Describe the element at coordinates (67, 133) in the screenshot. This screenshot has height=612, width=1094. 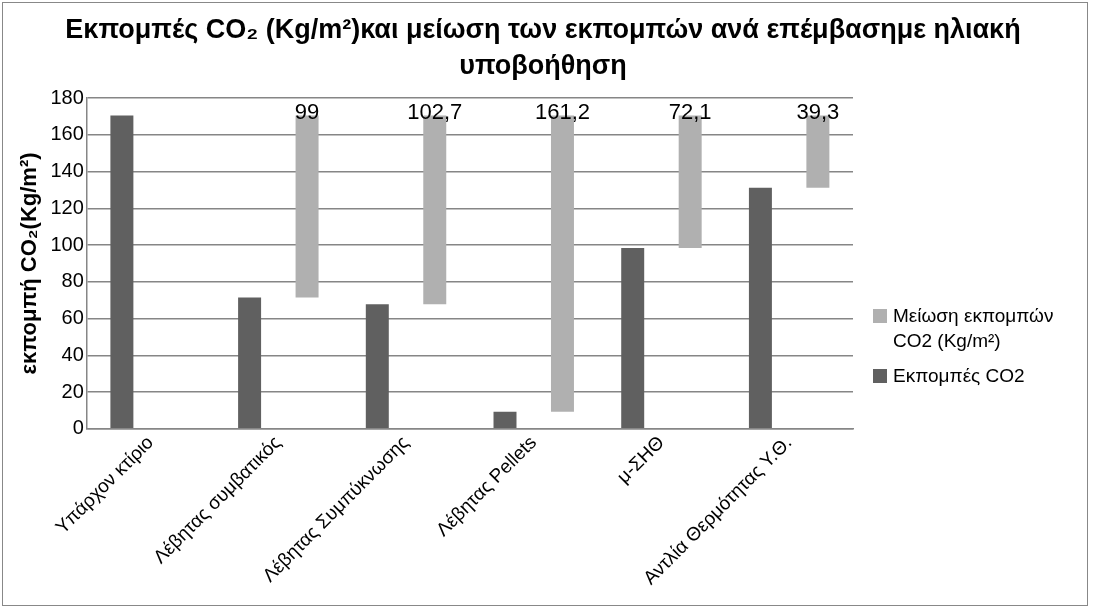
I see `y-tick-label: 160` at that location.